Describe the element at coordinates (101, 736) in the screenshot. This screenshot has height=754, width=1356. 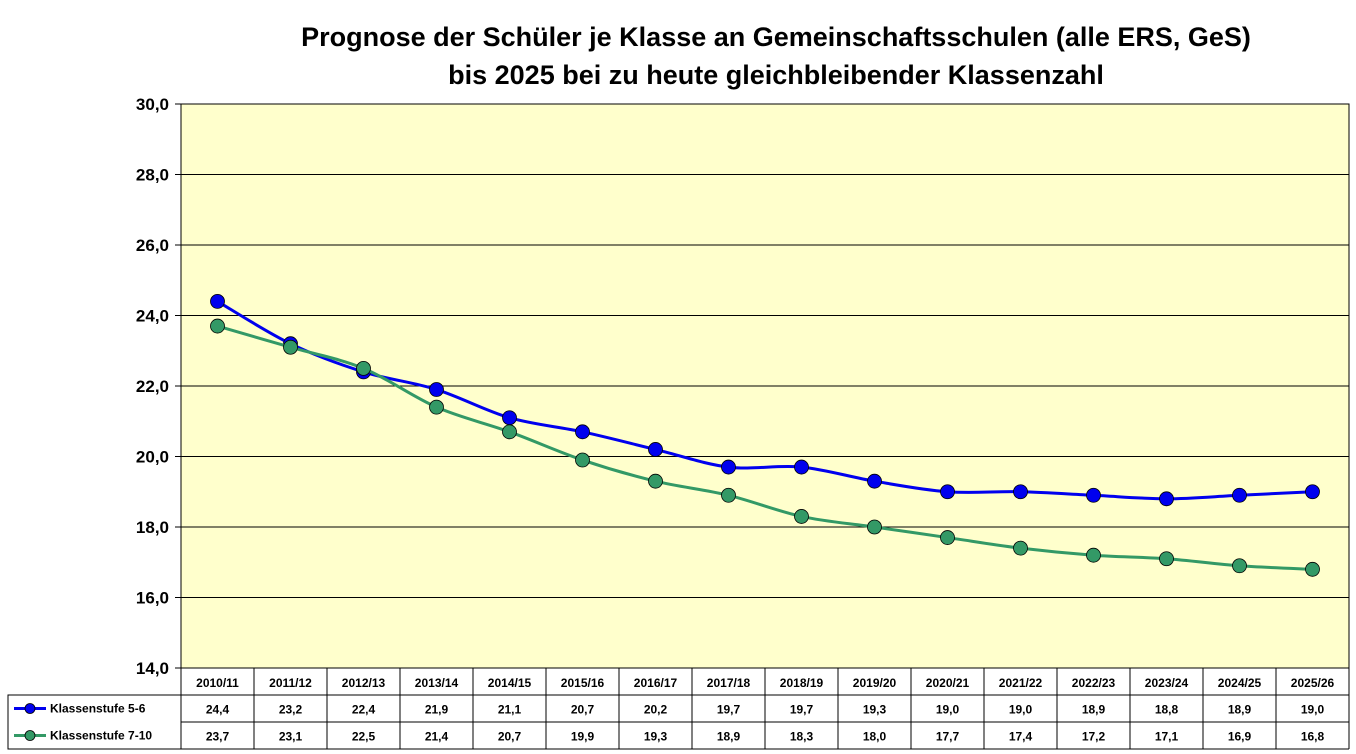
I see `legend-label-2: Klassenstufe 7-10` at that location.